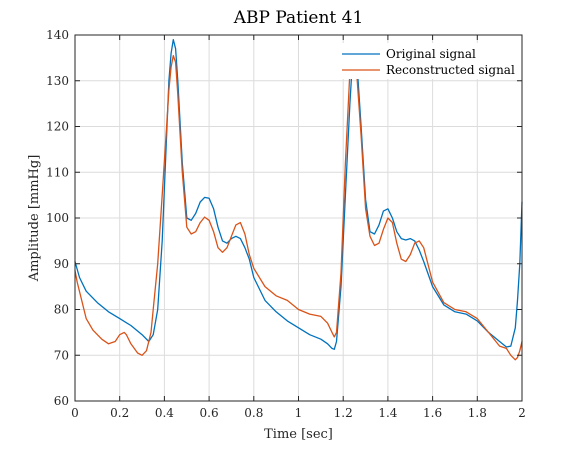  I want to click on x-tick-label: 0.6, so click(209, 413).